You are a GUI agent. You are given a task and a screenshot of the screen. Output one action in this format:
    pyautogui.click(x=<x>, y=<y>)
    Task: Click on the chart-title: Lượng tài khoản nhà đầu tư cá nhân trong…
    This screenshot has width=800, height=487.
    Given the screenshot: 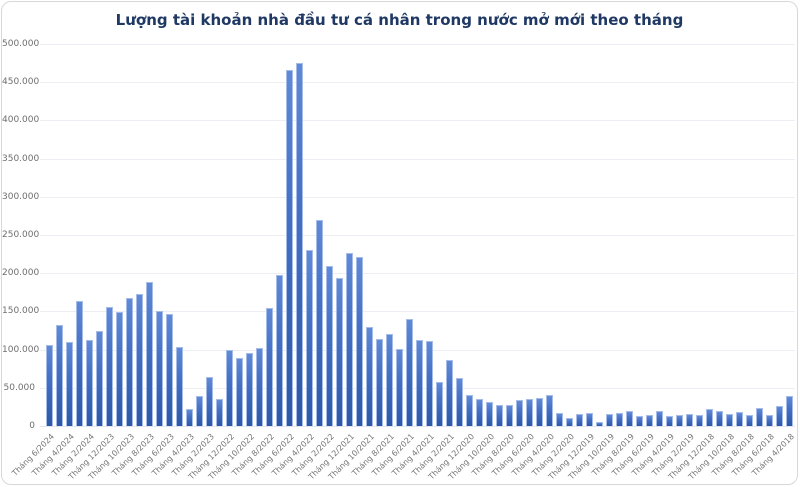 What is the action you would take?
    pyautogui.click(x=399, y=20)
    